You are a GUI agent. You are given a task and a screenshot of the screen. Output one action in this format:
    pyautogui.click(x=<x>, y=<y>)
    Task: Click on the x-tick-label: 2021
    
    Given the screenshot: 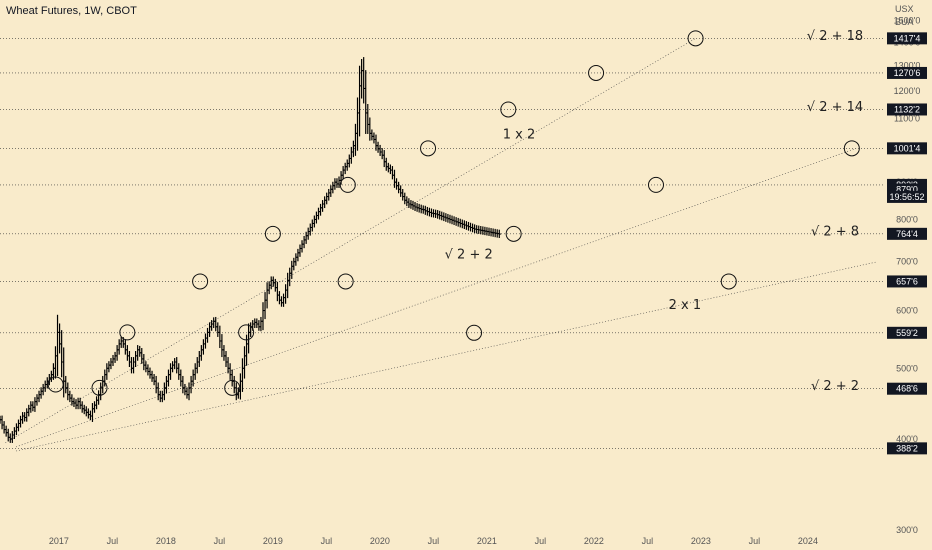 What is the action you would take?
    pyautogui.click(x=487, y=541)
    